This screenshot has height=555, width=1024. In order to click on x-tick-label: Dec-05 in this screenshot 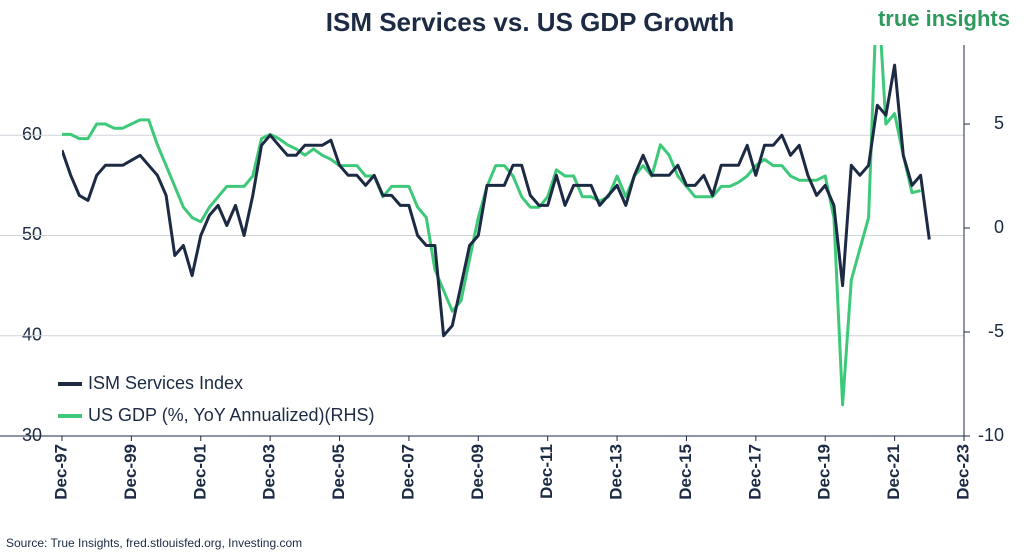, I will do `click(338, 472)`.